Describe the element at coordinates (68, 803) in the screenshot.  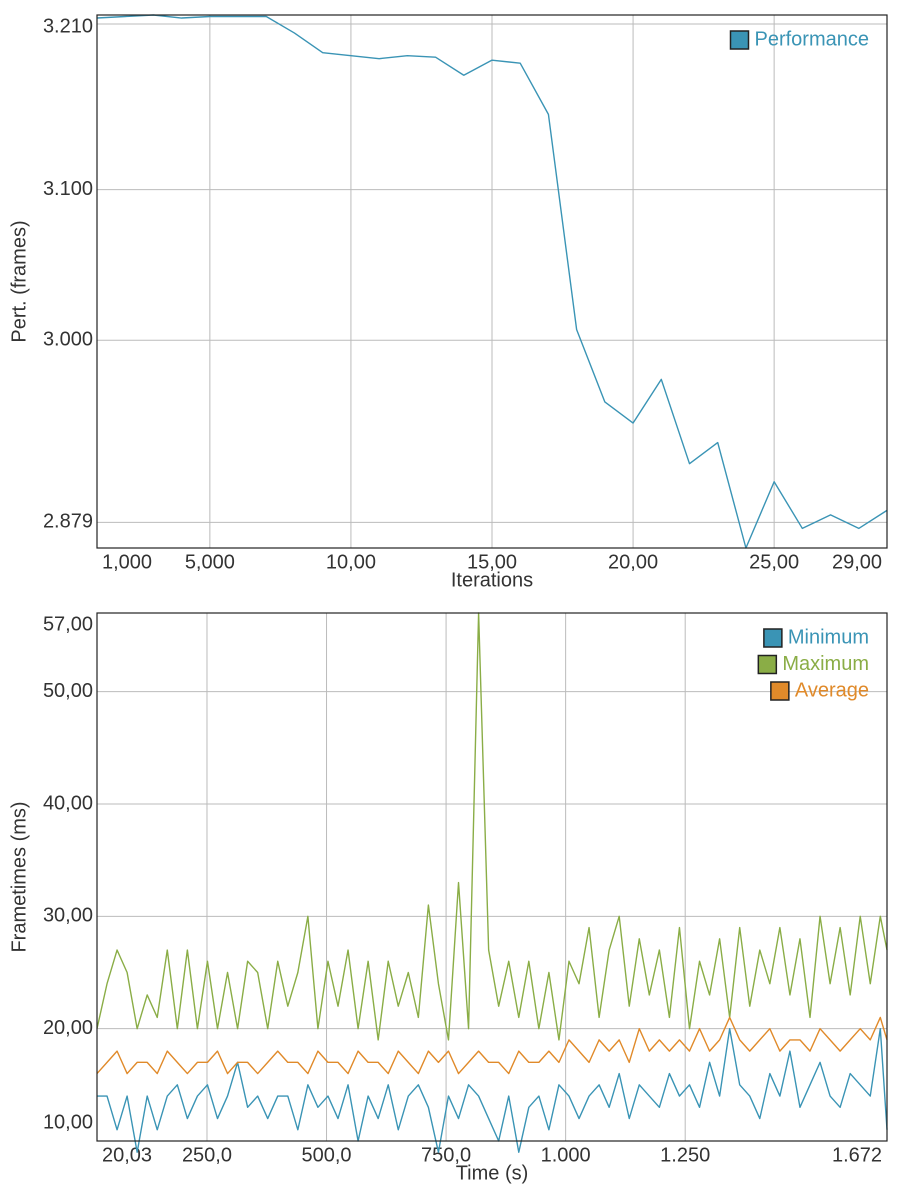
I see `y-tick-label: 40,00` at that location.